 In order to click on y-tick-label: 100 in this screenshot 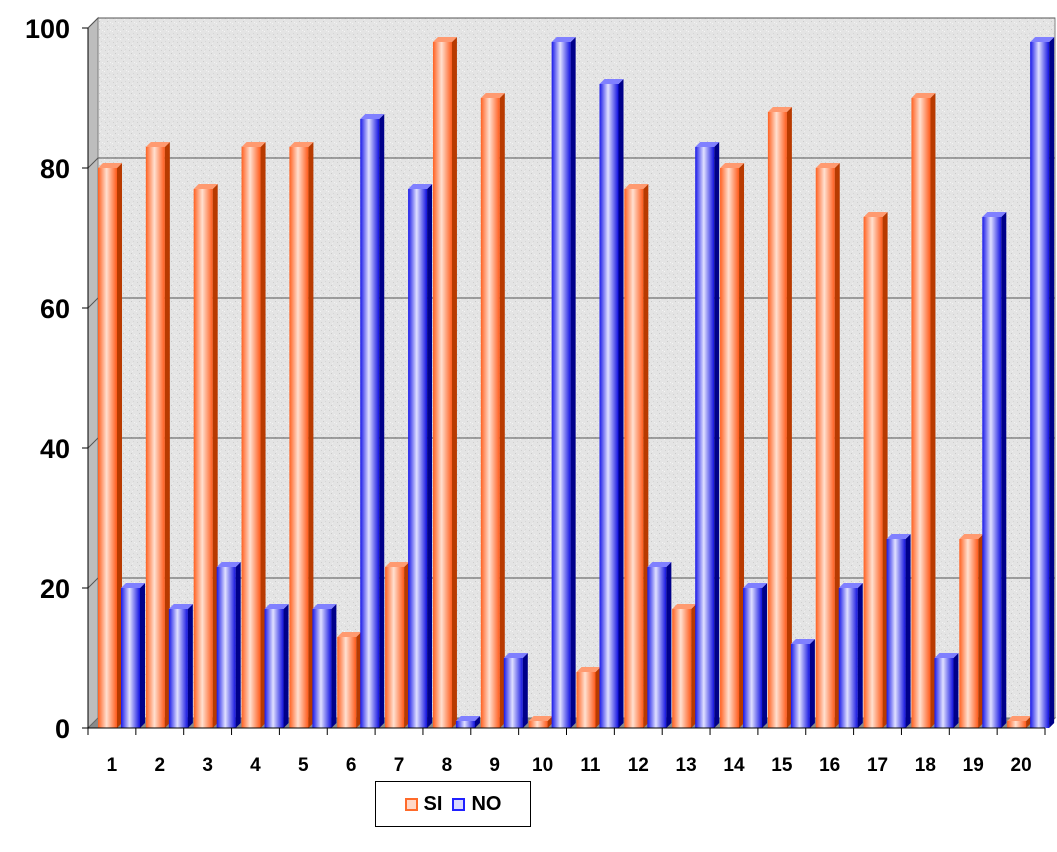, I will do `click(47, 29)`.